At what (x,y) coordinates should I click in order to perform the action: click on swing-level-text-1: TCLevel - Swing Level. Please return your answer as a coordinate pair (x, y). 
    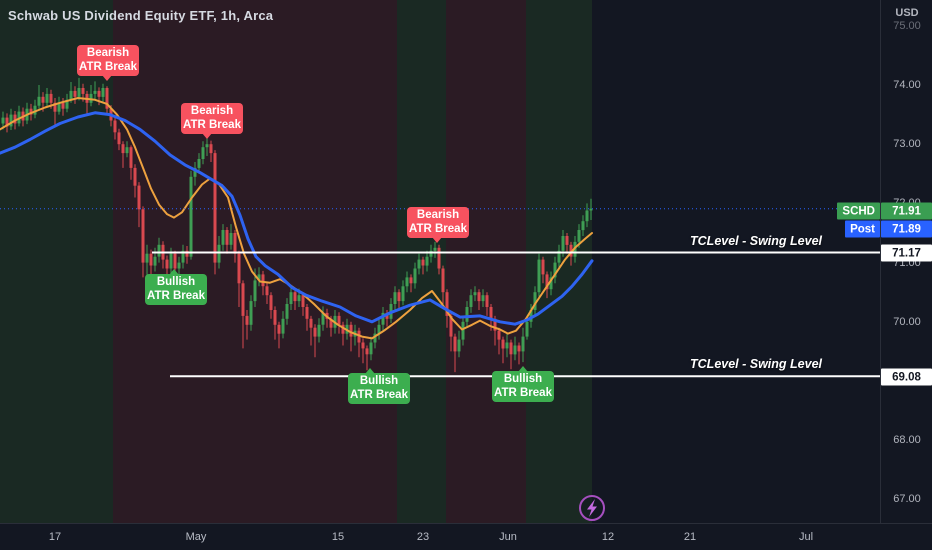
    Looking at the image, I should click on (756, 241).